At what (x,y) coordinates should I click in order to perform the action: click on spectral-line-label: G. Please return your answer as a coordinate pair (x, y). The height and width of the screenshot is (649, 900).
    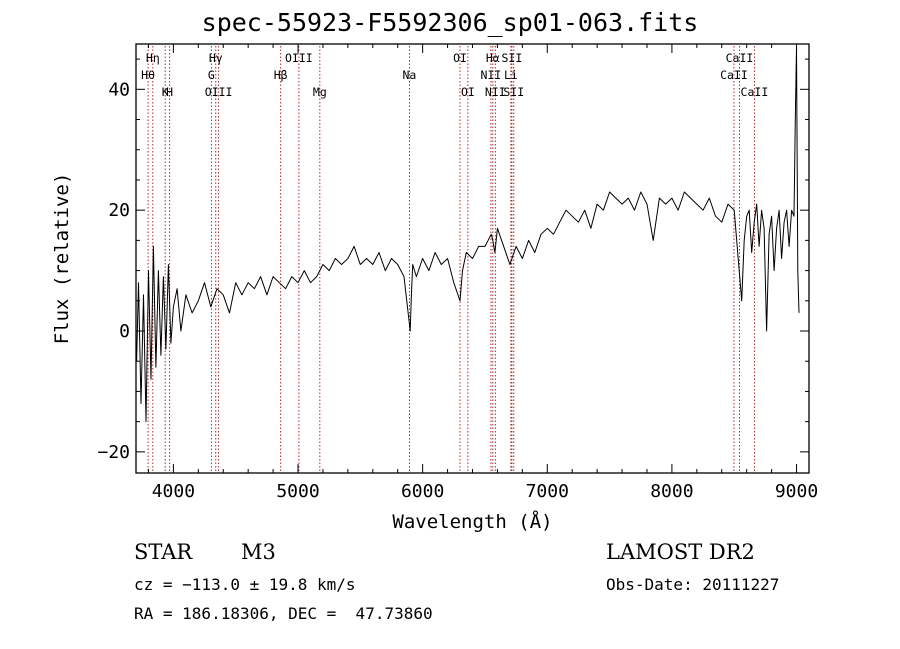
    Looking at the image, I should click on (211, 75).